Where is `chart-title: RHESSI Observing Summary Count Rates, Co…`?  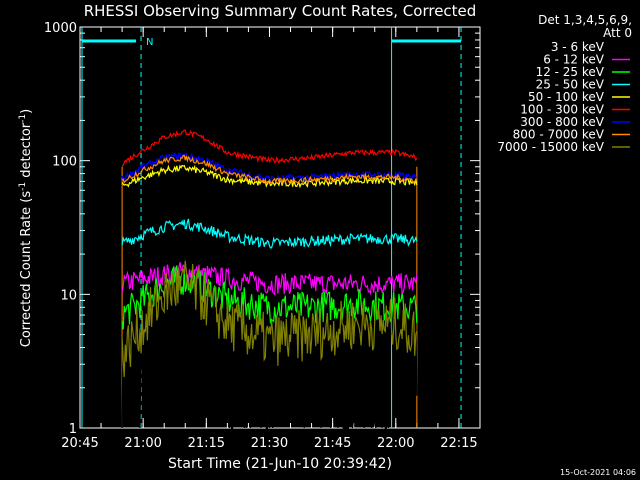
chart-title: RHESSI Observing Summary Count Rates, Co… is located at coordinates (280, 11).